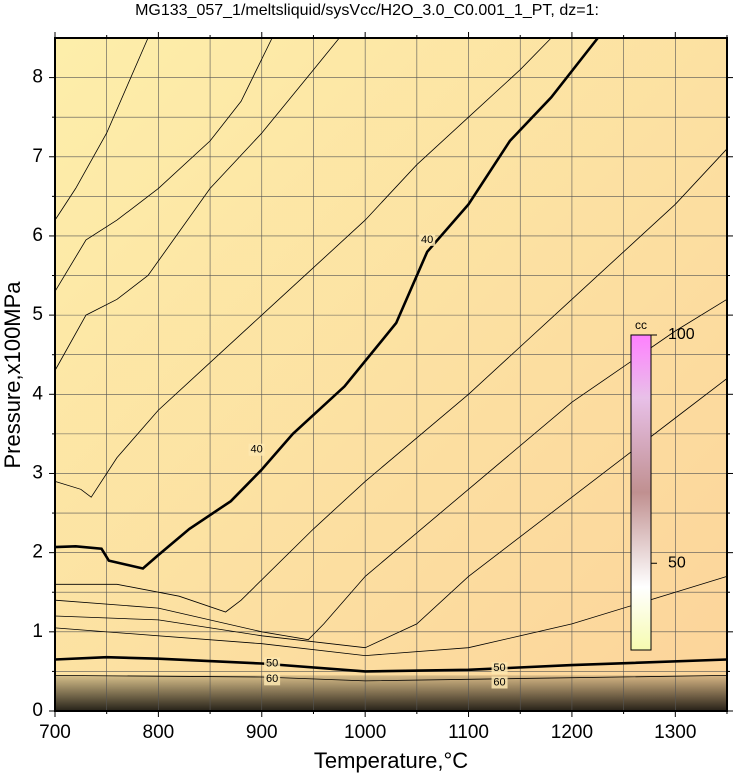  I want to click on colorbar-tick-label: 50, so click(677, 562).